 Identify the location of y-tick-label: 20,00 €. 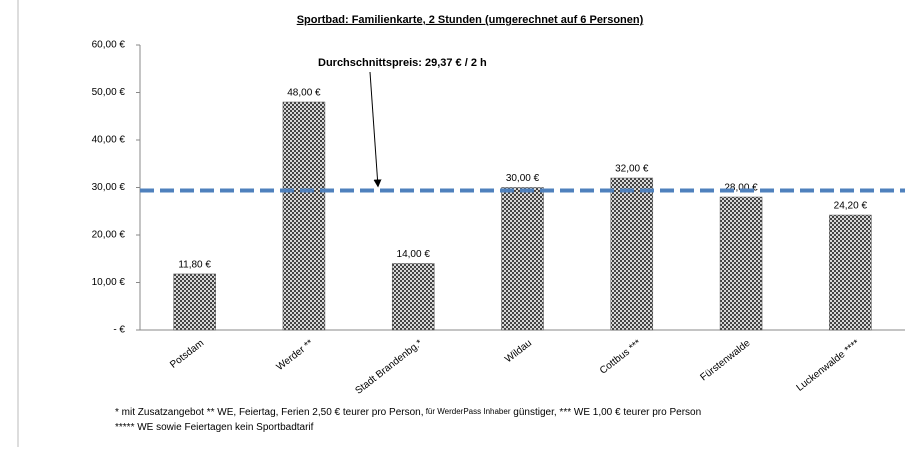
(109, 235).